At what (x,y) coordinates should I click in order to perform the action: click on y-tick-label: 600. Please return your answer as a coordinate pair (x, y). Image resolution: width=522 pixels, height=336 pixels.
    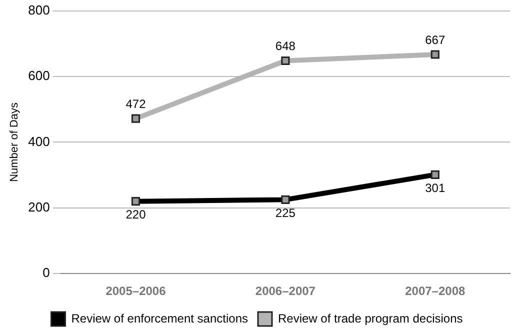
    Looking at the image, I should click on (39, 76).